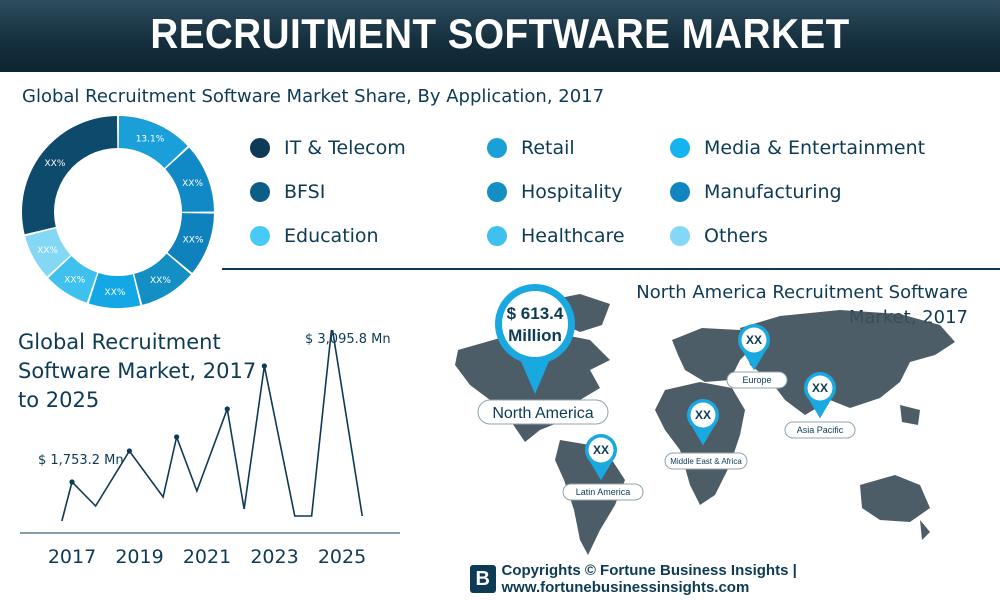 The width and height of the screenshot is (1000, 600). I want to click on end-value-label: $ 3,095.8 Mn, so click(348, 339).